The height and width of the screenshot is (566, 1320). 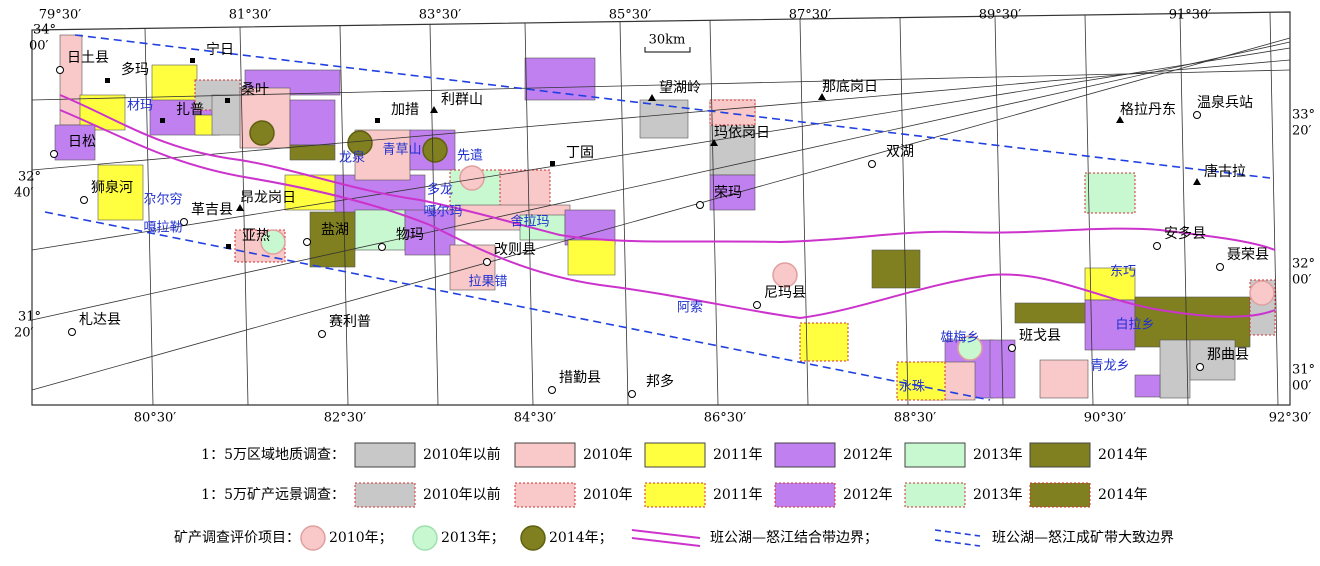 What do you see at coordinates (256, 236) in the screenshot?
I see `place-name: 亚热` at bounding box center [256, 236].